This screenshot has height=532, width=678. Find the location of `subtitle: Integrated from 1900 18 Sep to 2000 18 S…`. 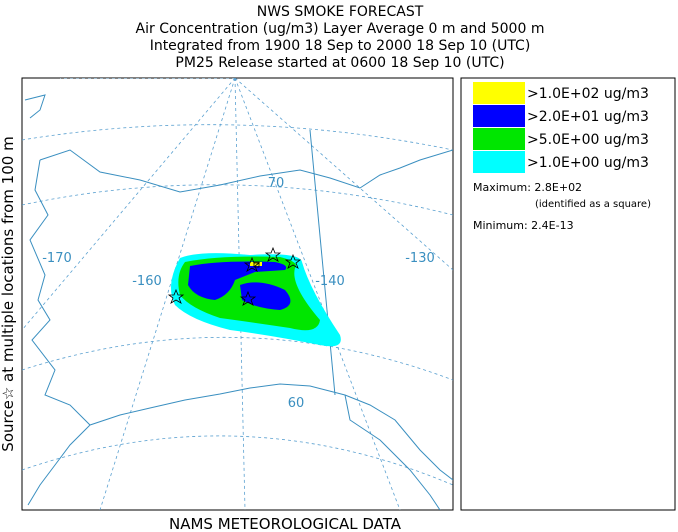

subtitle: Integrated from 1900 18 Sep to 2000 18 S… is located at coordinates (340, 46).